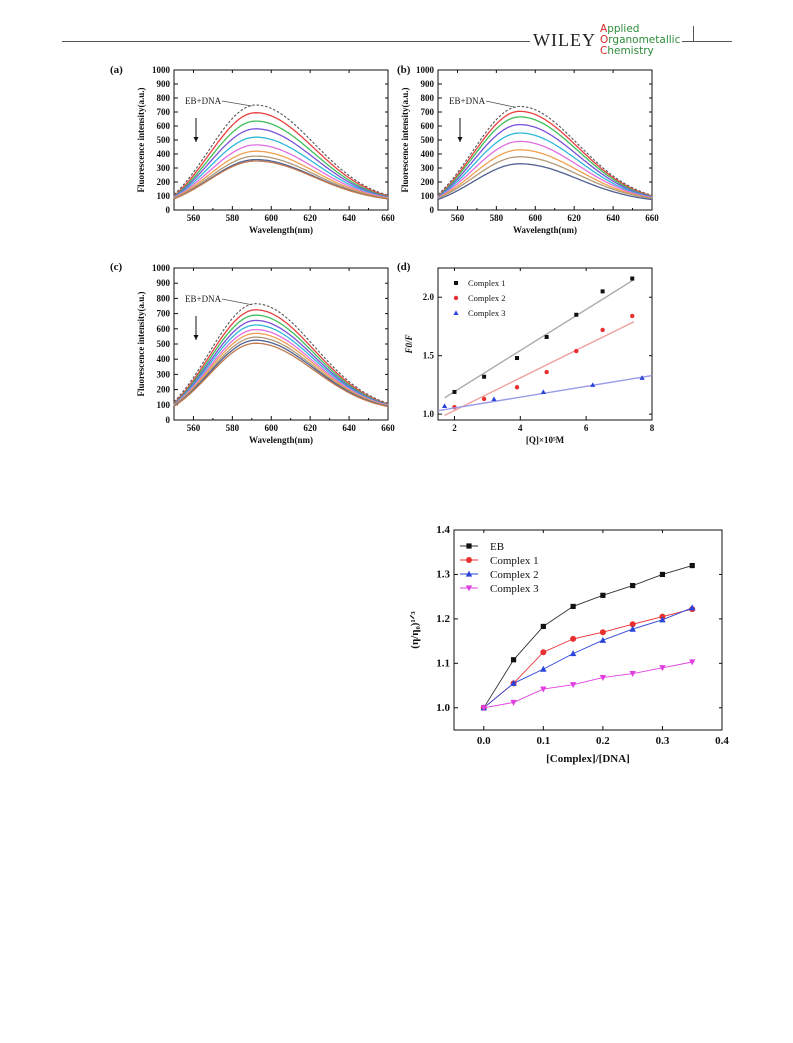 This screenshot has height=1043, width=793. What do you see at coordinates (432, 210) in the screenshot?
I see `y-tick-label: 0` at bounding box center [432, 210].